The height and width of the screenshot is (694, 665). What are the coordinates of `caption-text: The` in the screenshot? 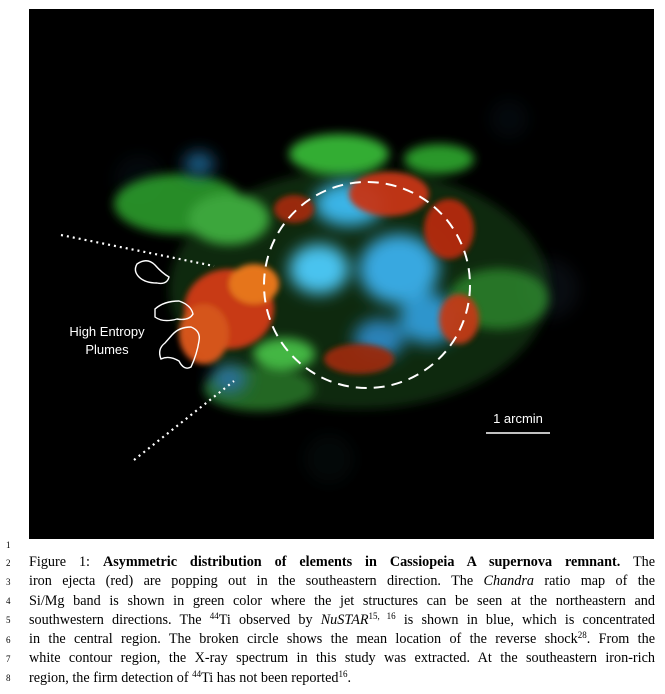 It's located at (644, 562).